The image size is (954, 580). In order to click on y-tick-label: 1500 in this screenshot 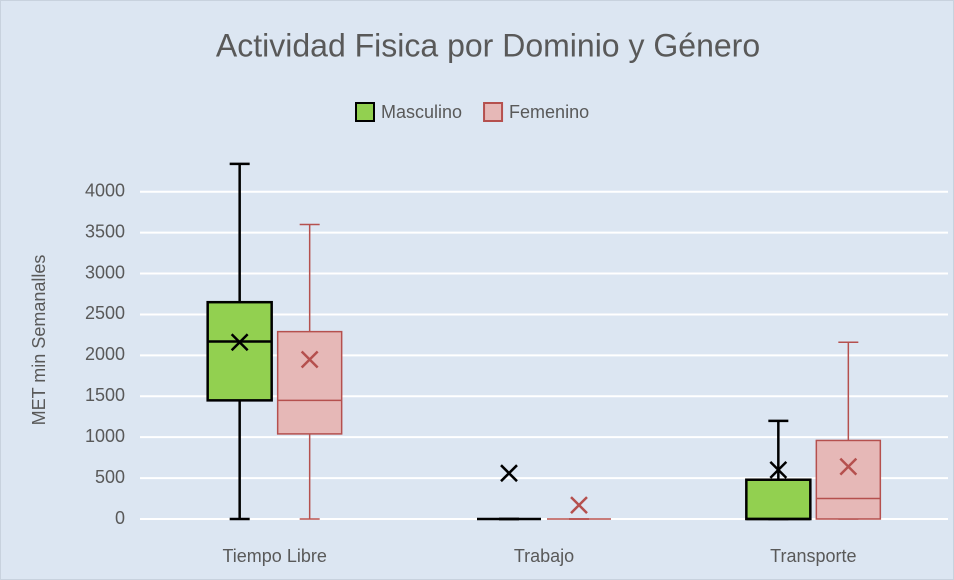, I will do `click(105, 395)`.